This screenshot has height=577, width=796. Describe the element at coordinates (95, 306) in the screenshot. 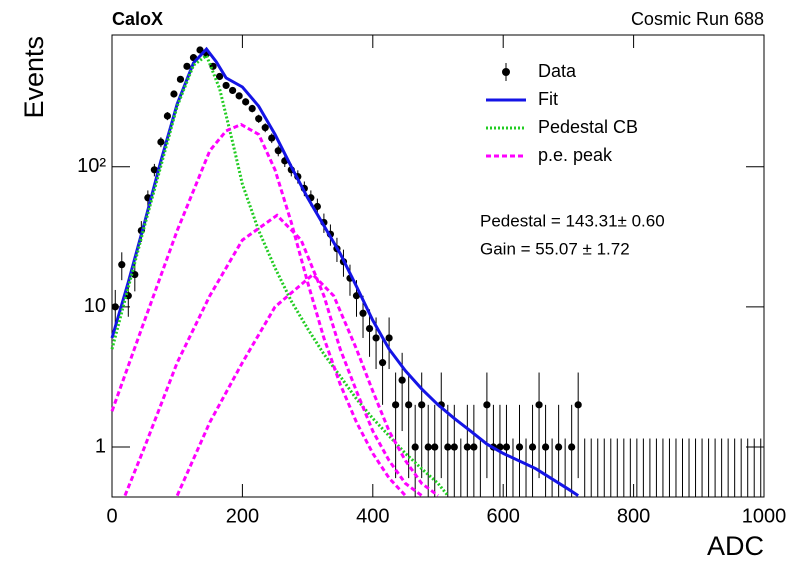

I see `y-tick-label: 10` at that location.